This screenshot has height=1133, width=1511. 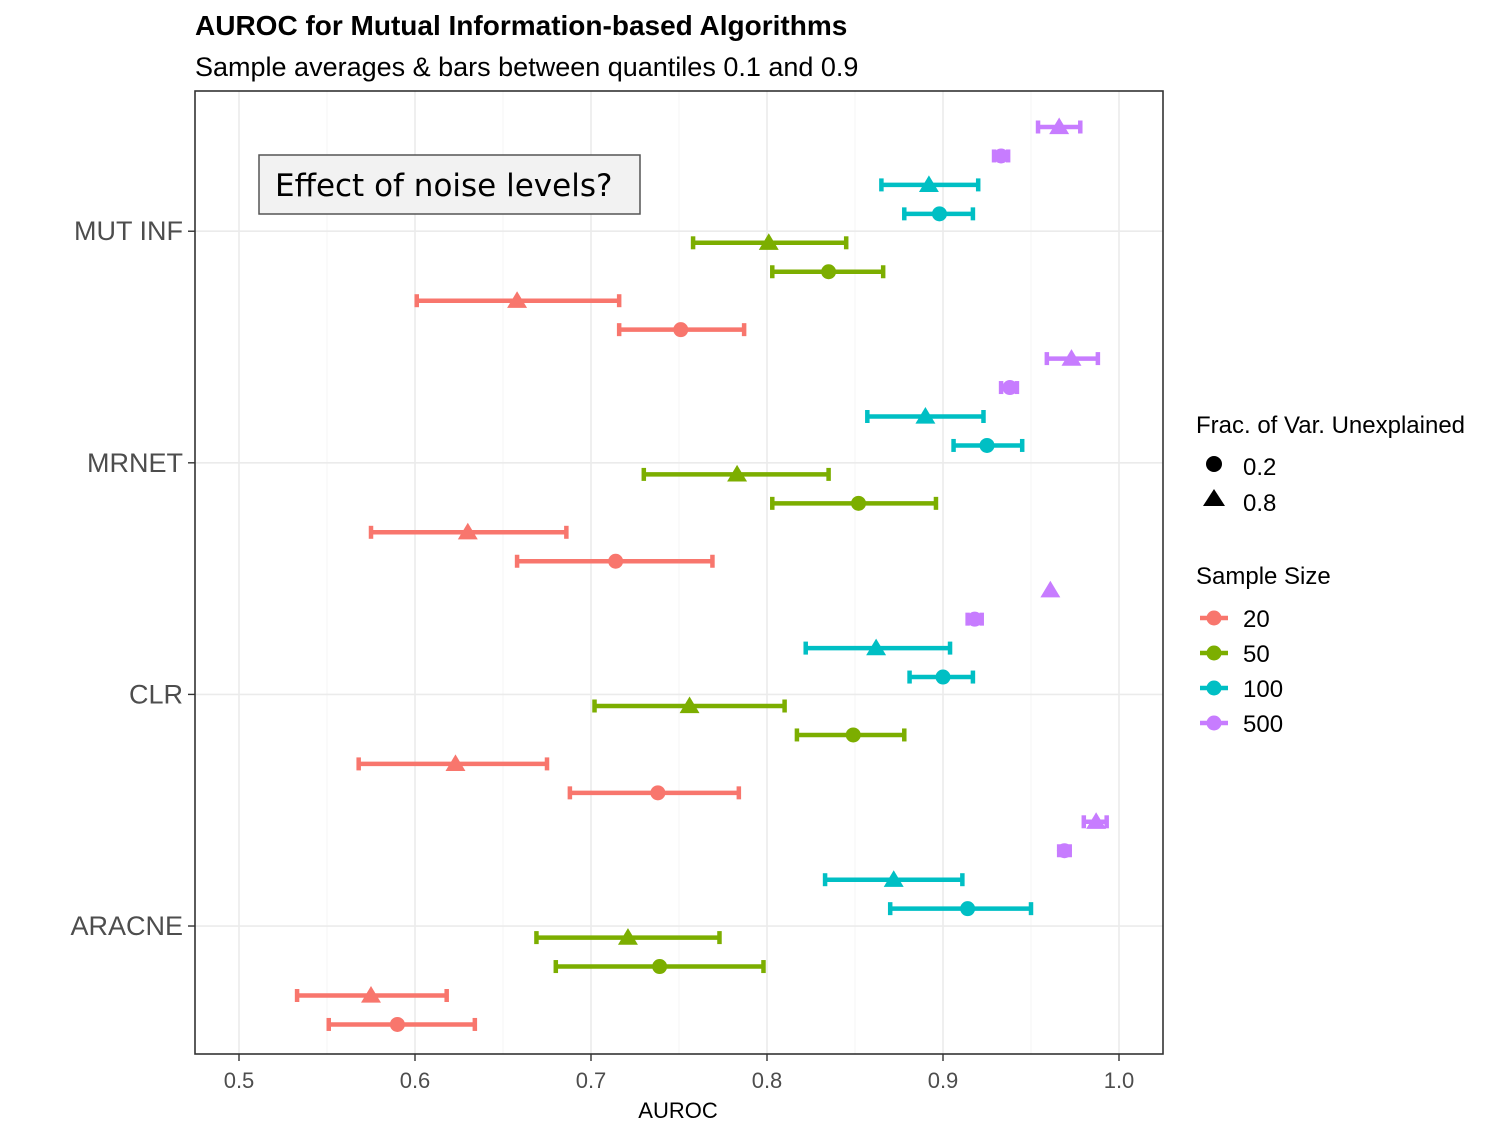 What do you see at coordinates (679, 1073) in the screenshot?
I see `x-axis: 0.5 0.6 0.7 0.8 0.9 1.0` at bounding box center [679, 1073].